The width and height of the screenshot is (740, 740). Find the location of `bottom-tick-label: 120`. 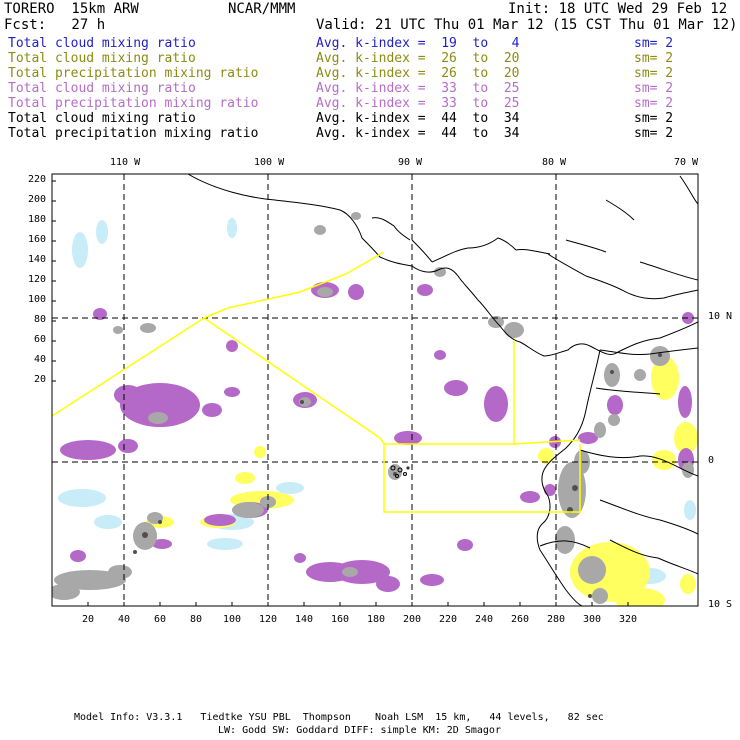

bottom-tick-label: 120 is located at coordinates (268, 619).